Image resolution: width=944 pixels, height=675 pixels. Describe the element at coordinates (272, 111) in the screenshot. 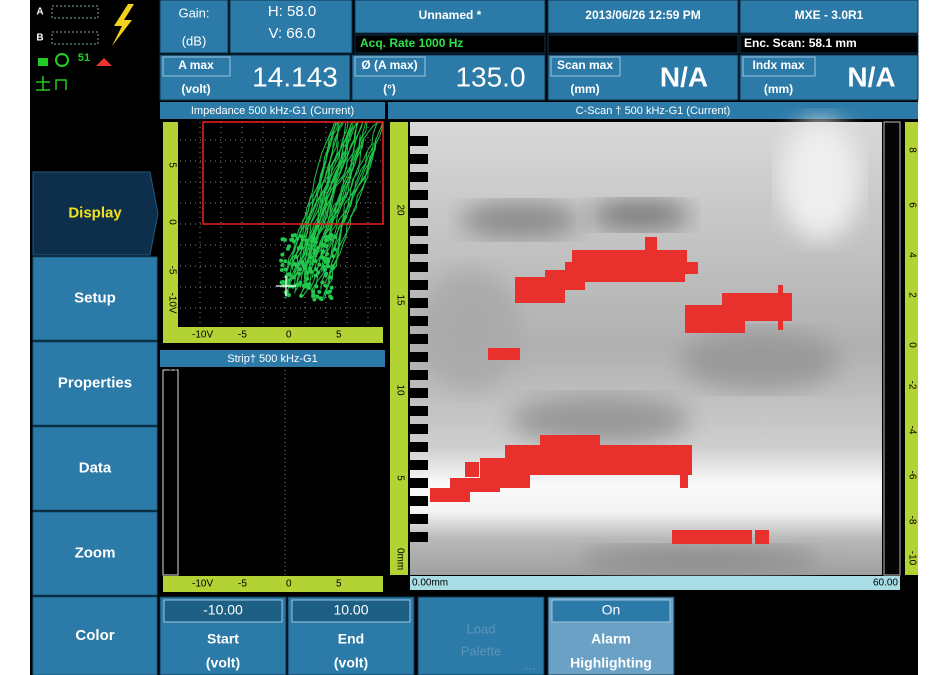

I see `panel-title: Impedance 500 kHz-G1 (Current)` at that location.